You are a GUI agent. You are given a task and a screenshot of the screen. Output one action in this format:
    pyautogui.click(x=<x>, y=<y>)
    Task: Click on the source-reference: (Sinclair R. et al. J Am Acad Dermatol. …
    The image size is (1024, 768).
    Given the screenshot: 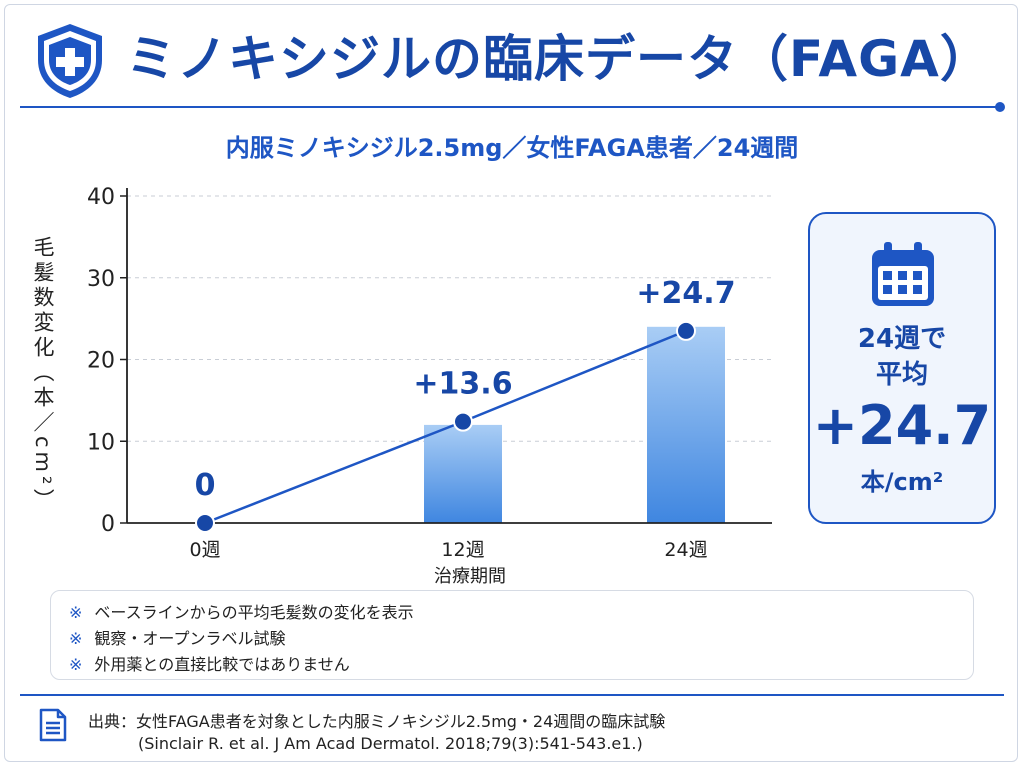 What is the action you would take?
    pyautogui.click(x=390, y=743)
    